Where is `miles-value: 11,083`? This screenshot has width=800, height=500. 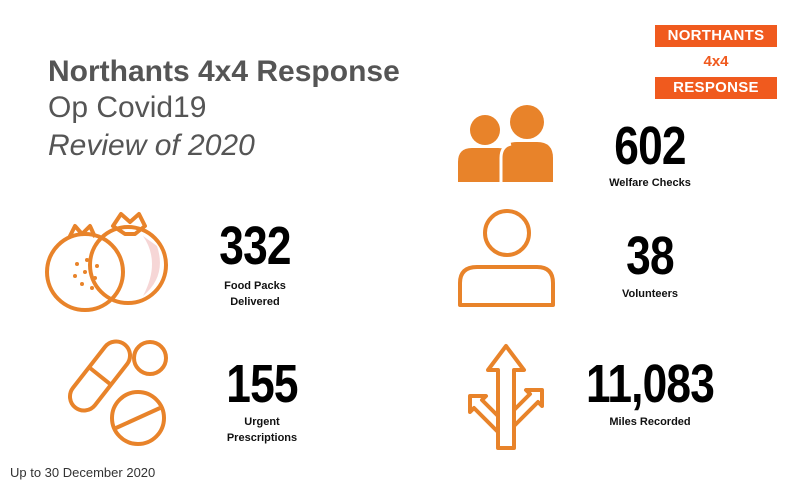 miles-value: 11,083 is located at coordinates (650, 384).